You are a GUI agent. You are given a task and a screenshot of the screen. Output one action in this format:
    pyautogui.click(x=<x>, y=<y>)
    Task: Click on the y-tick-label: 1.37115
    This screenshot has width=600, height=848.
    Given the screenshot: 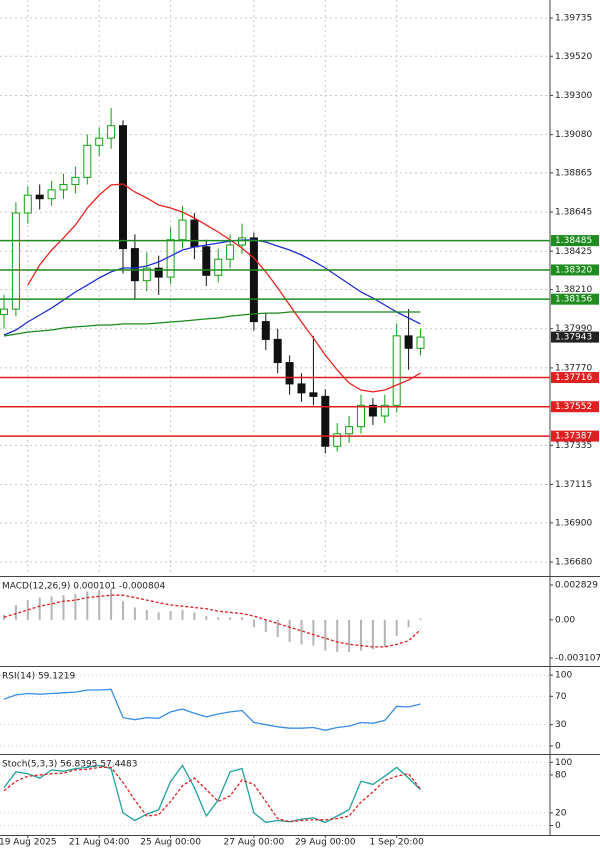 What is the action you would take?
    pyautogui.click(x=573, y=485)
    